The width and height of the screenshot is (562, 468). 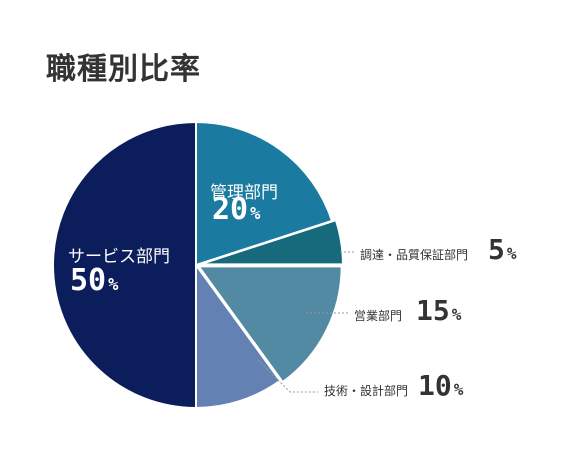 I want to click on slice-label: 技術・設計部門, so click(x=366, y=390).